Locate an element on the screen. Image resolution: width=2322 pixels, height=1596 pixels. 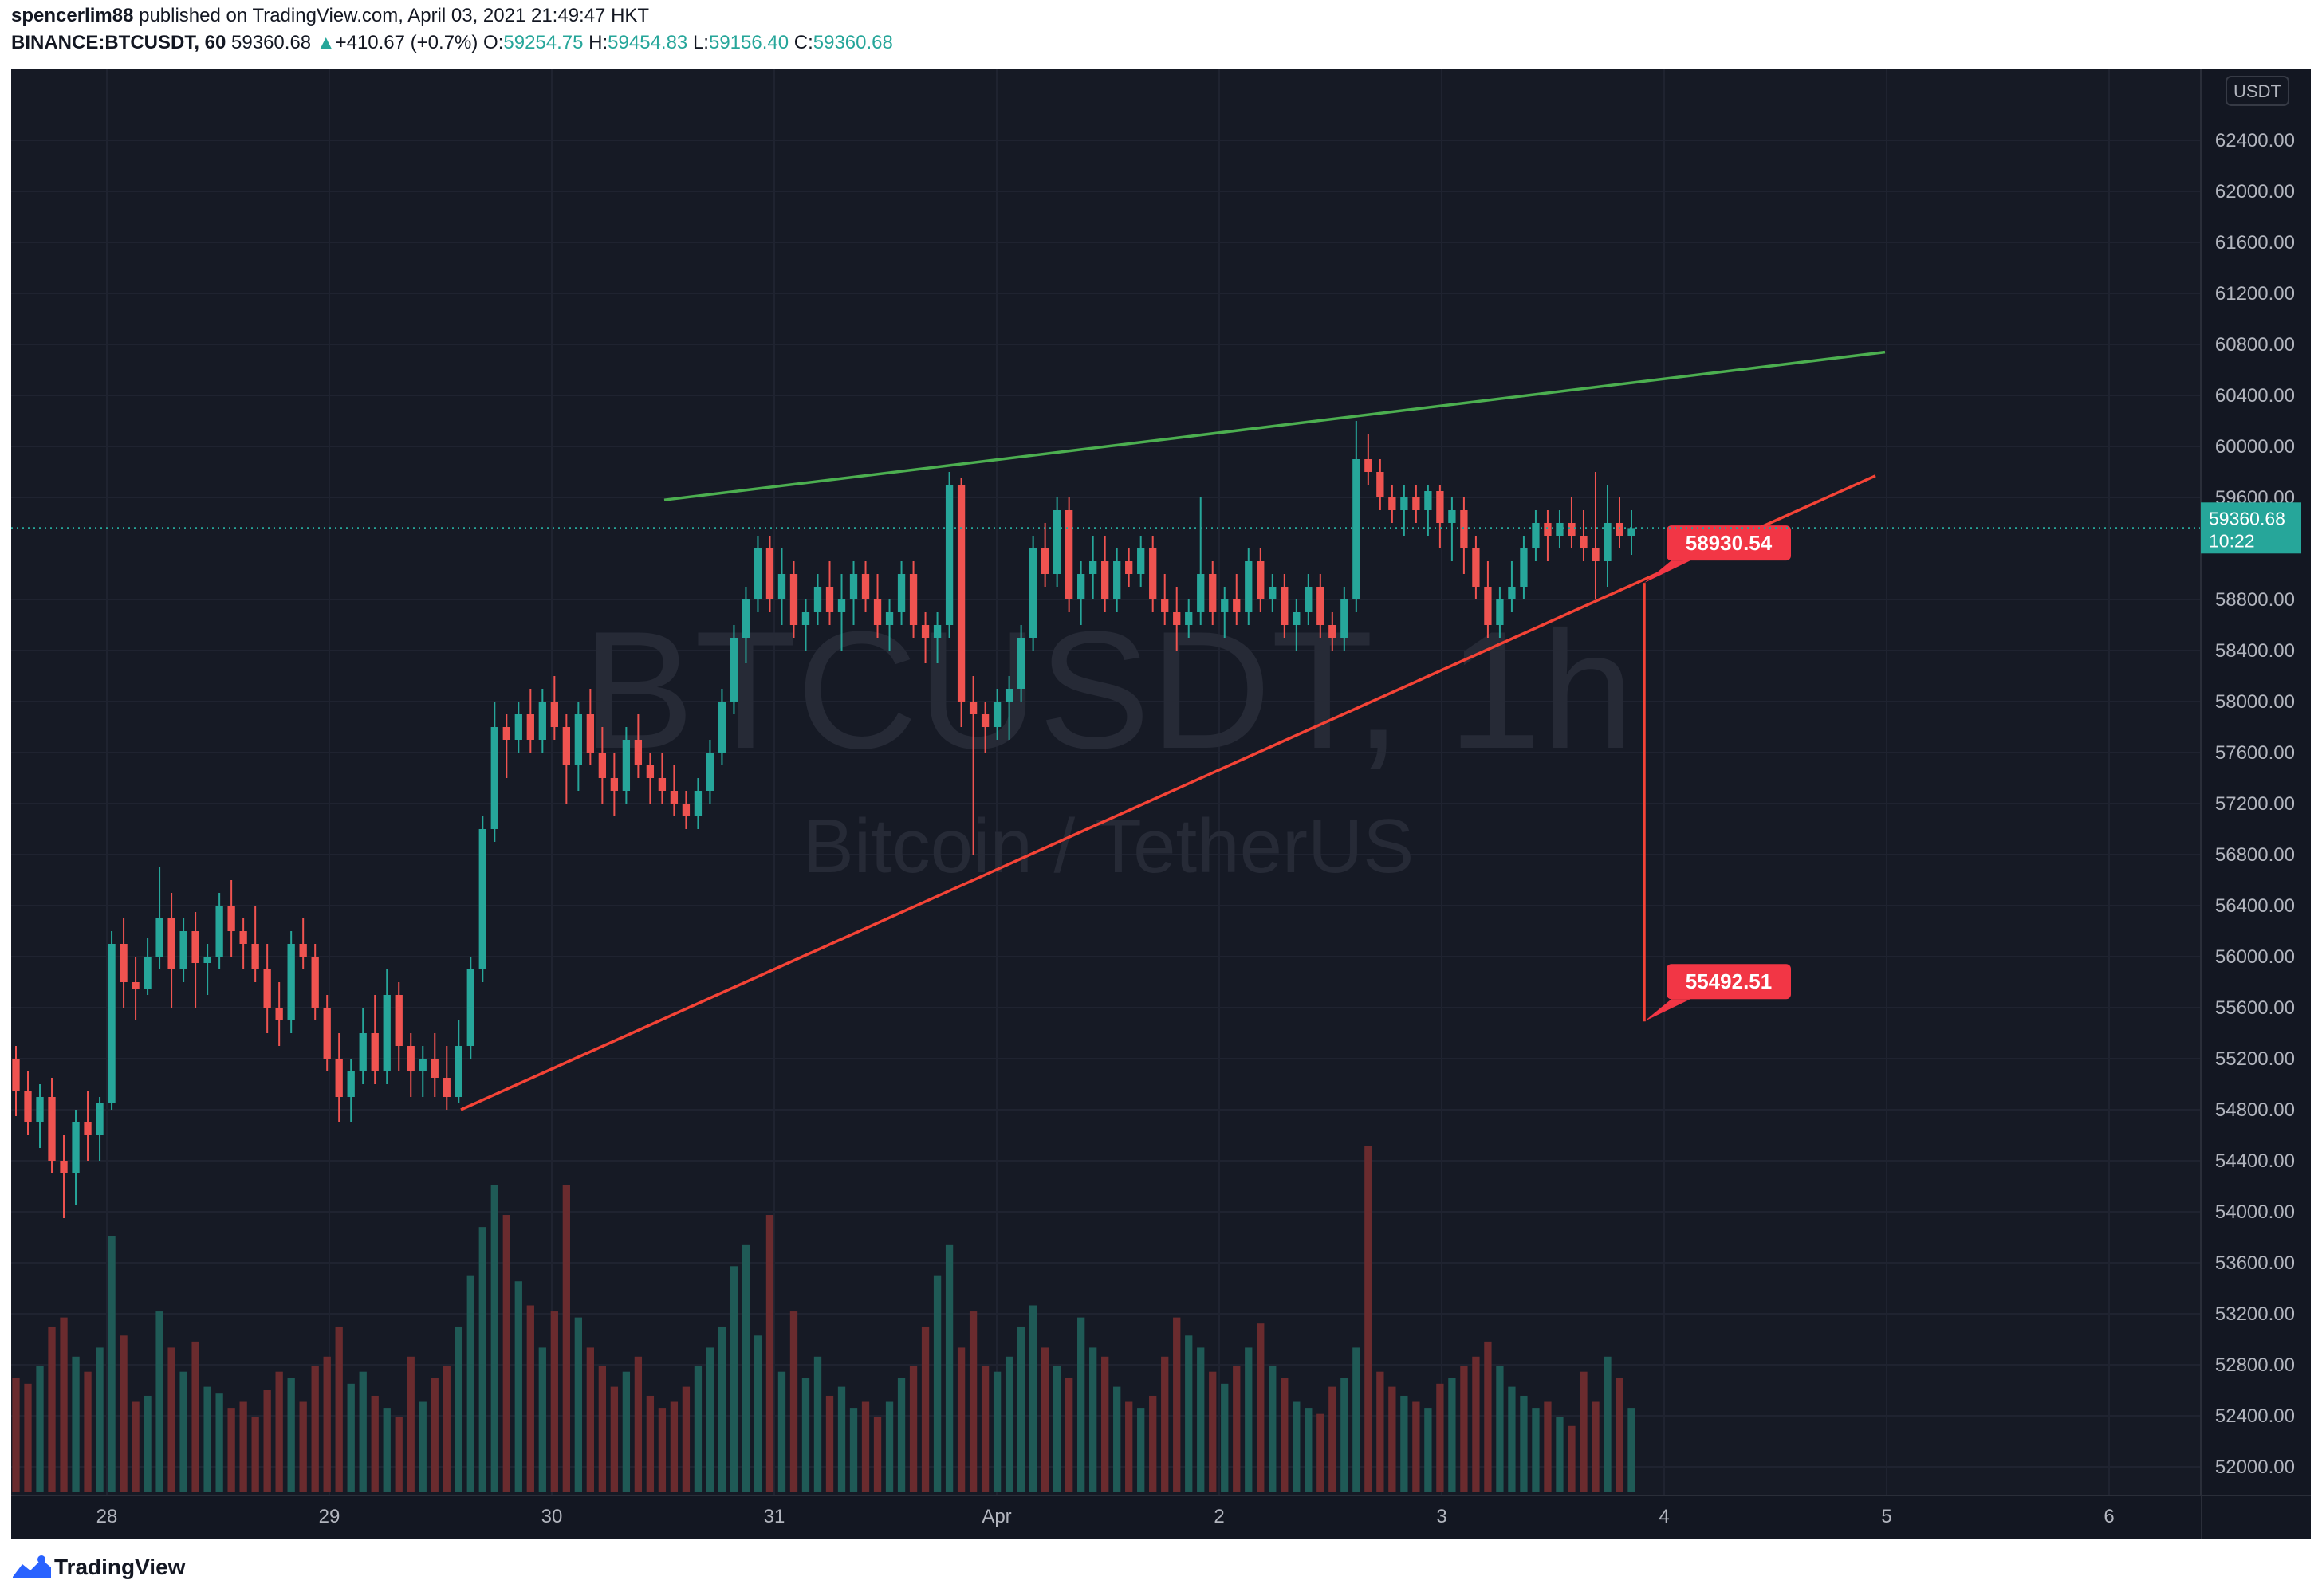
time-tick-label: 3 is located at coordinates (1441, 1516).